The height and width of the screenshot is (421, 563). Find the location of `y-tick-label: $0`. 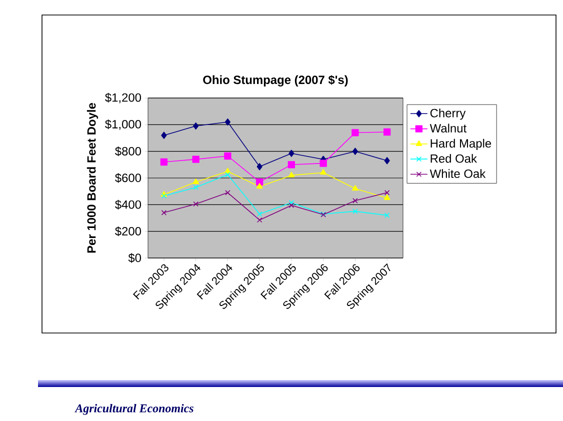

y-tick-label: $0 is located at coordinates (135, 258).